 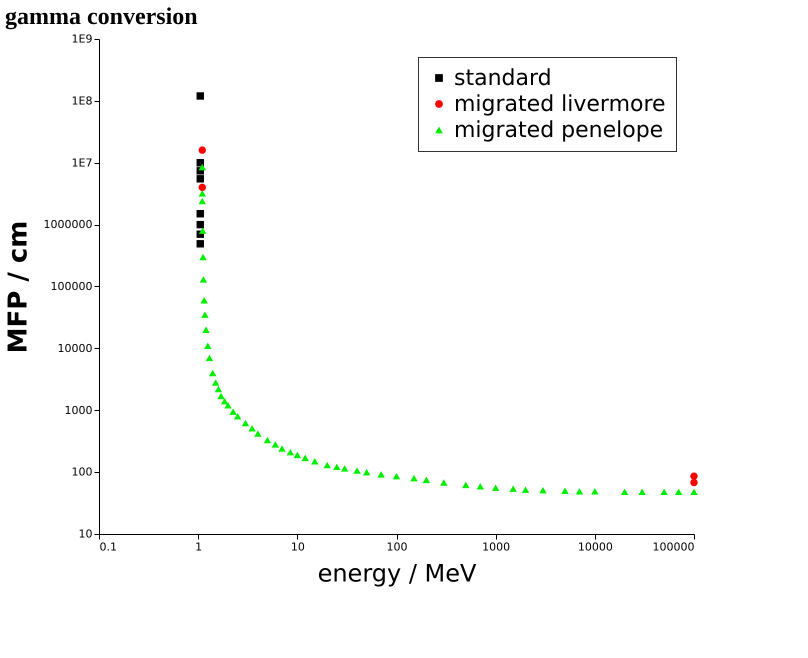 I want to click on x-tick-label: 1, so click(x=198, y=547).